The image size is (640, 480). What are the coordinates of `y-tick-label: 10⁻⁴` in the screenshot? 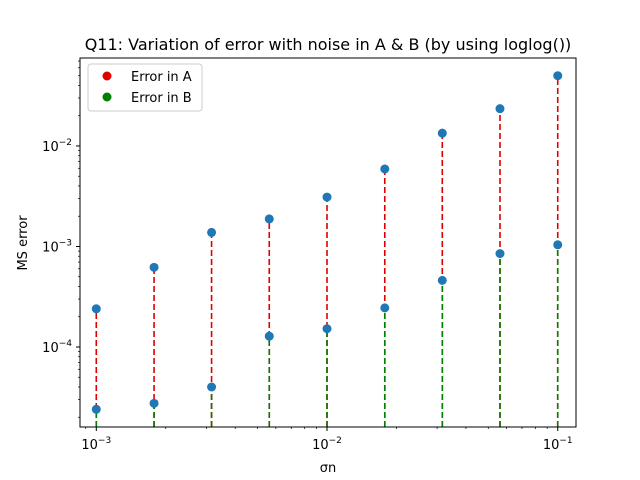 It's located at (57, 347).